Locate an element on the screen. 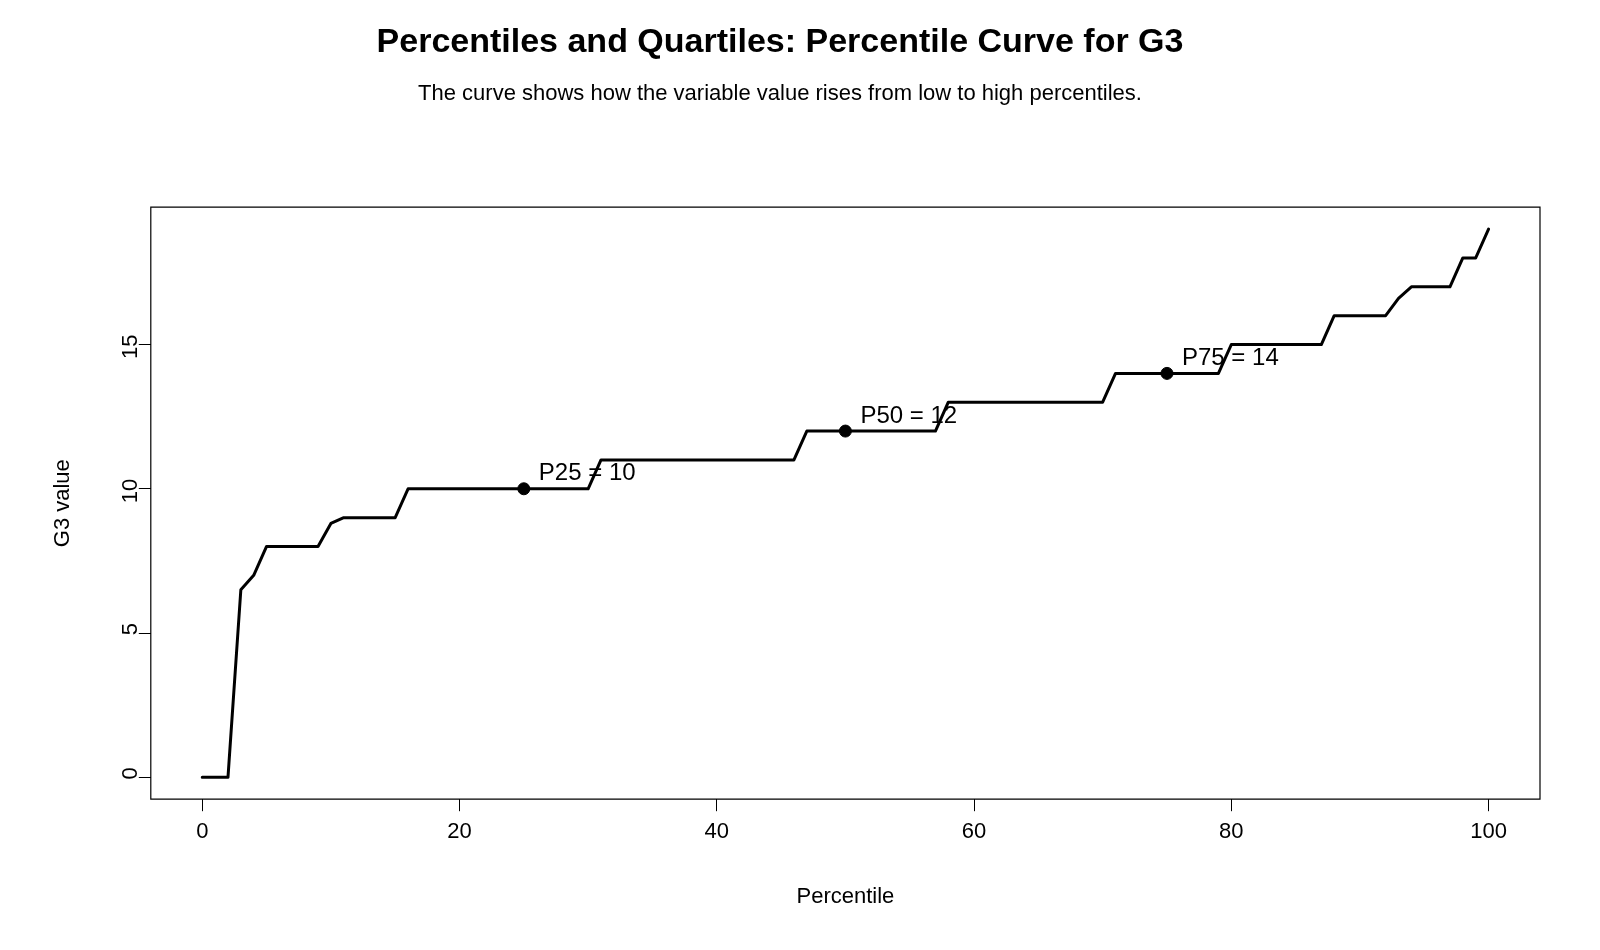  x-axis-title: Percentile is located at coordinates (845, 895).